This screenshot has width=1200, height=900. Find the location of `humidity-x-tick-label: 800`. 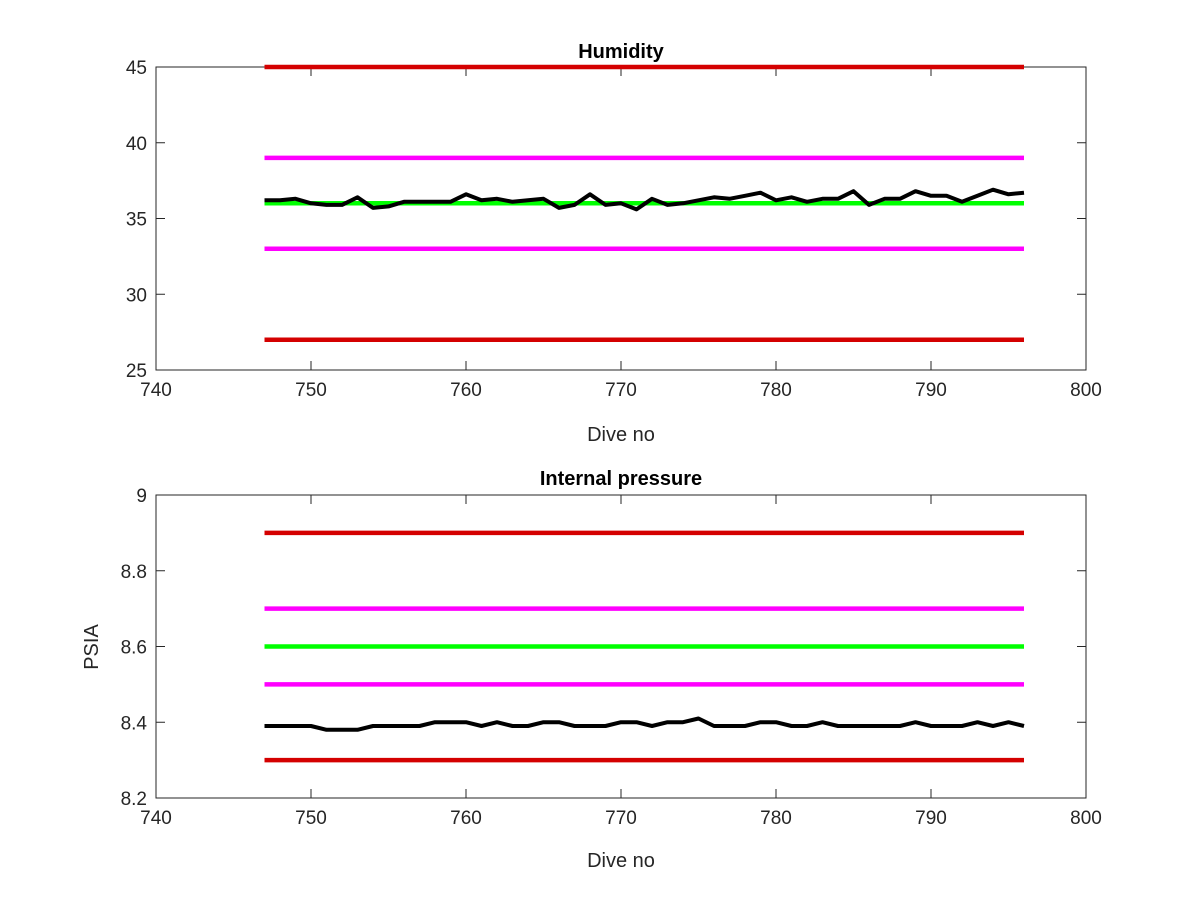

humidity-x-tick-label: 800 is located at coordinates (1086, 390).